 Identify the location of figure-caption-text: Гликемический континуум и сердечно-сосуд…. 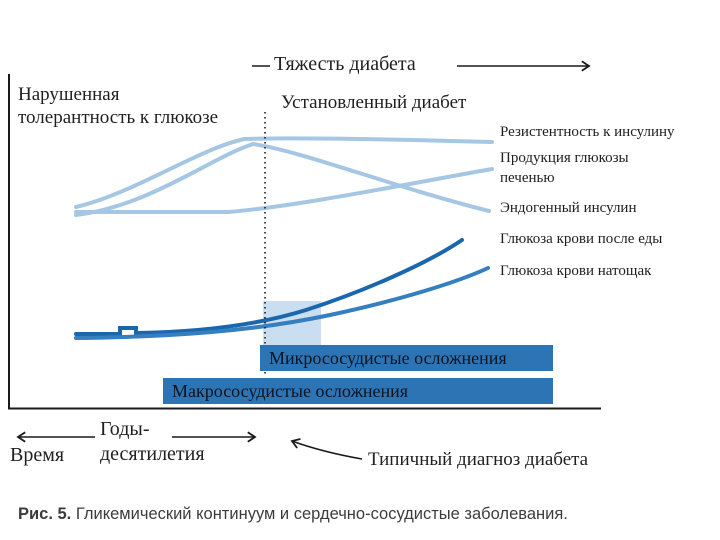
(321, 514).